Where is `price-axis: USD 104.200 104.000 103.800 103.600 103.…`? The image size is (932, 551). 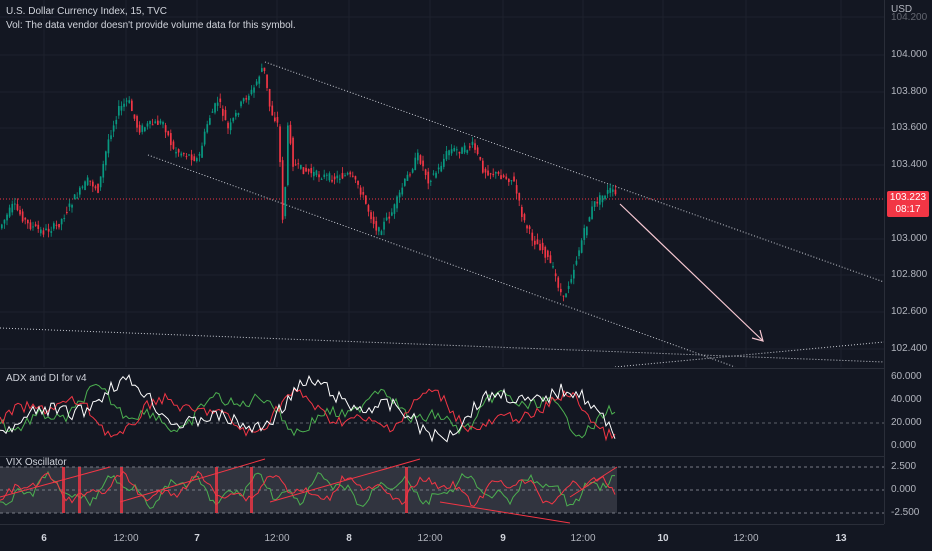
price-axis: USD 104.200 104.000 103.800 103.600 103.… is located at coordinates (908, 262).